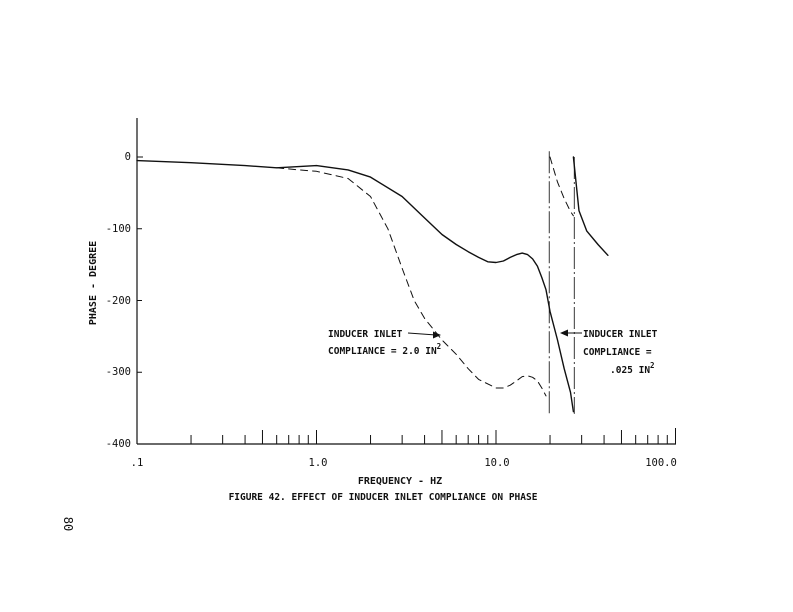 The image size is (793, 612). What do you see at coordinates (561, 282) in the screenshot?
I see `vertical-dash-dot-lines` at bounding box center [561, 282].